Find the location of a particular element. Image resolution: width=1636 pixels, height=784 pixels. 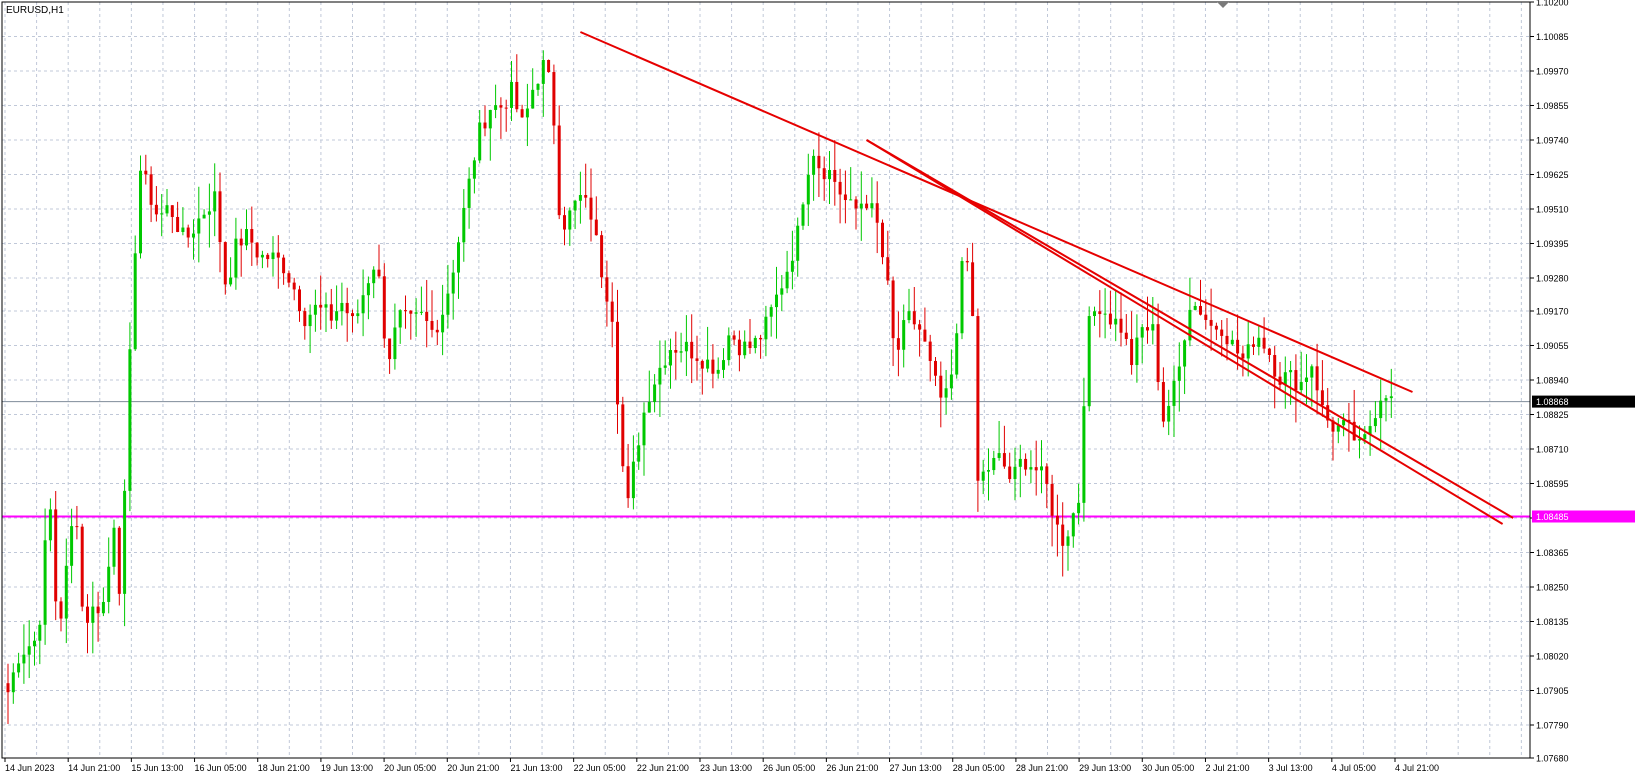

chart-shift-marker-icon is located at coordinates (1223, 5).